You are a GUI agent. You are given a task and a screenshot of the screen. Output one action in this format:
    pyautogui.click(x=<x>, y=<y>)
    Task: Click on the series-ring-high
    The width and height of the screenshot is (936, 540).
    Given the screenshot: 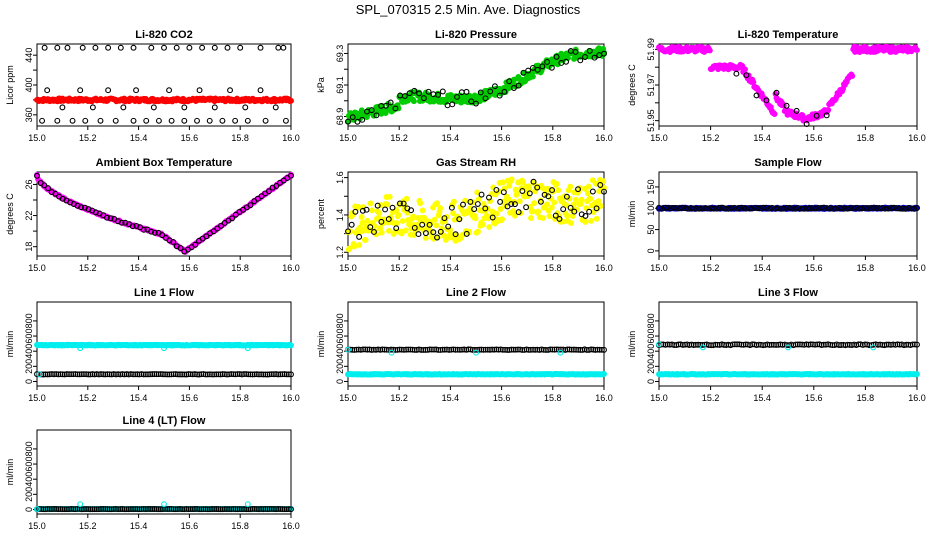 What is the action you would take?
    pyautogui.click(x=164, y=47)
    